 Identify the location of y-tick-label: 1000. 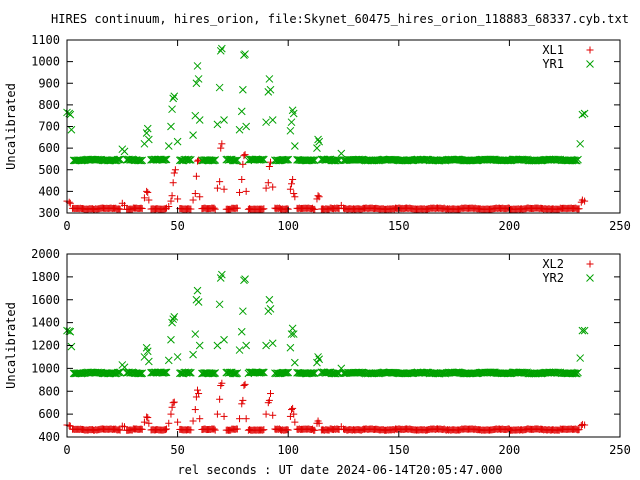
(45, 62).